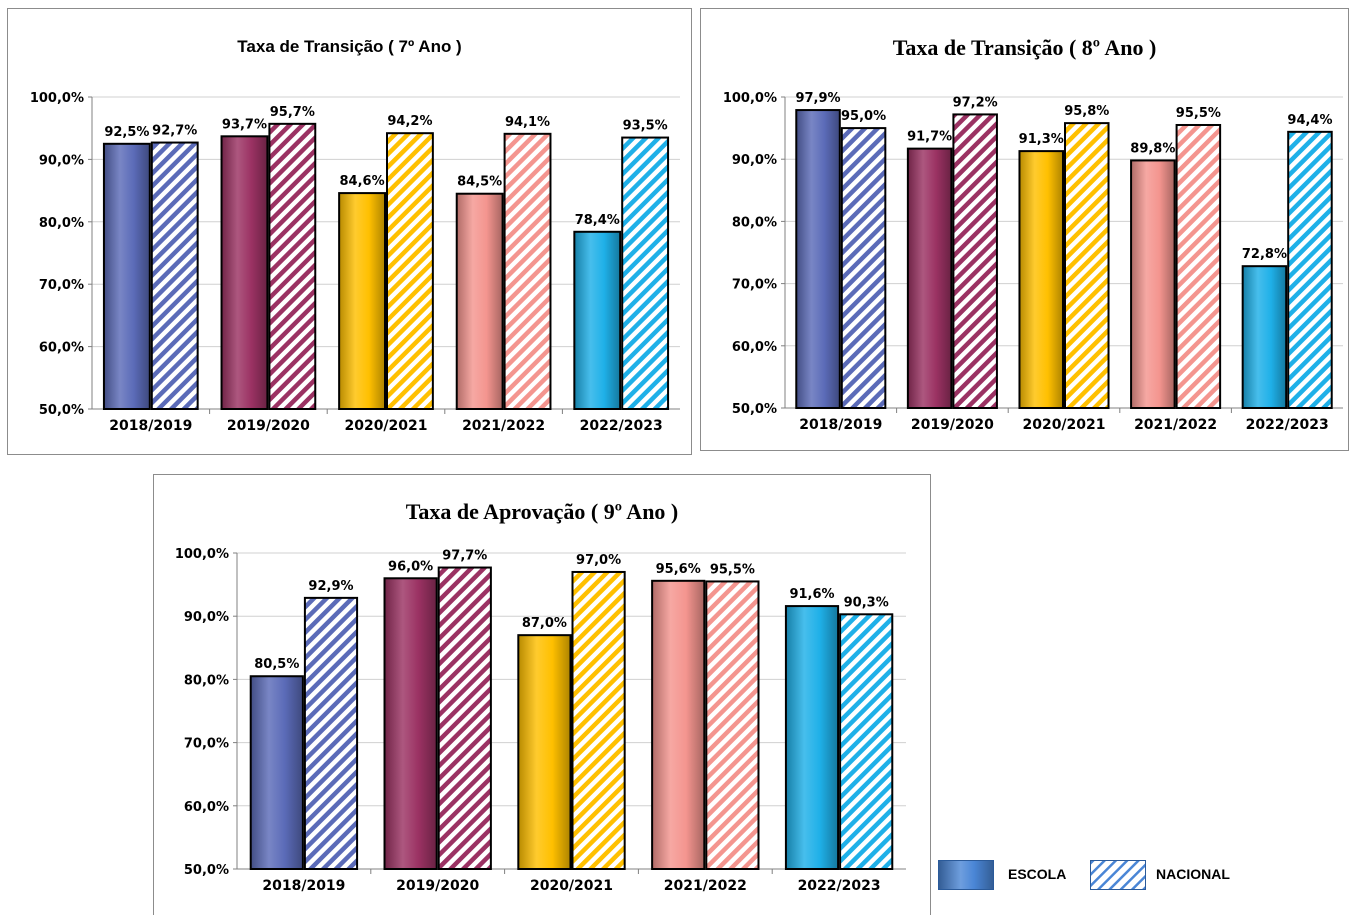  Describe the element at coordinates (409, 121) in the screenshot. I see `data-label-nacional: 94,2%` at that location.